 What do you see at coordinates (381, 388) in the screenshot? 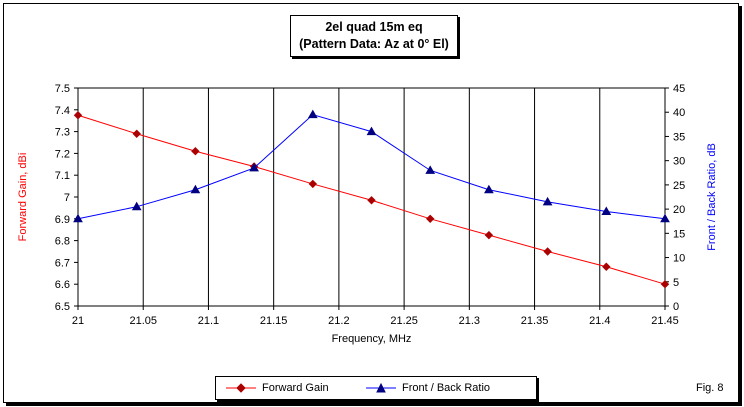
I see `legend-swatch-front-back-ratio` at bounding box center [381, 388].